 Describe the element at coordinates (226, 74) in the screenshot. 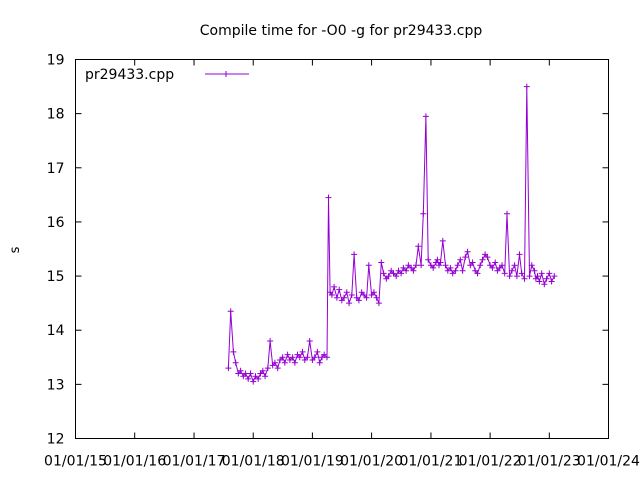

I see `legend-marker` at that location.